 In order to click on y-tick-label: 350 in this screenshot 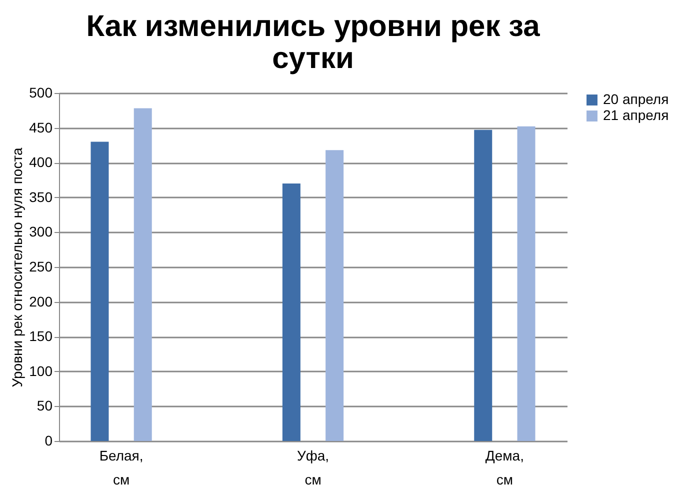, I will do `click(41, 196)`.